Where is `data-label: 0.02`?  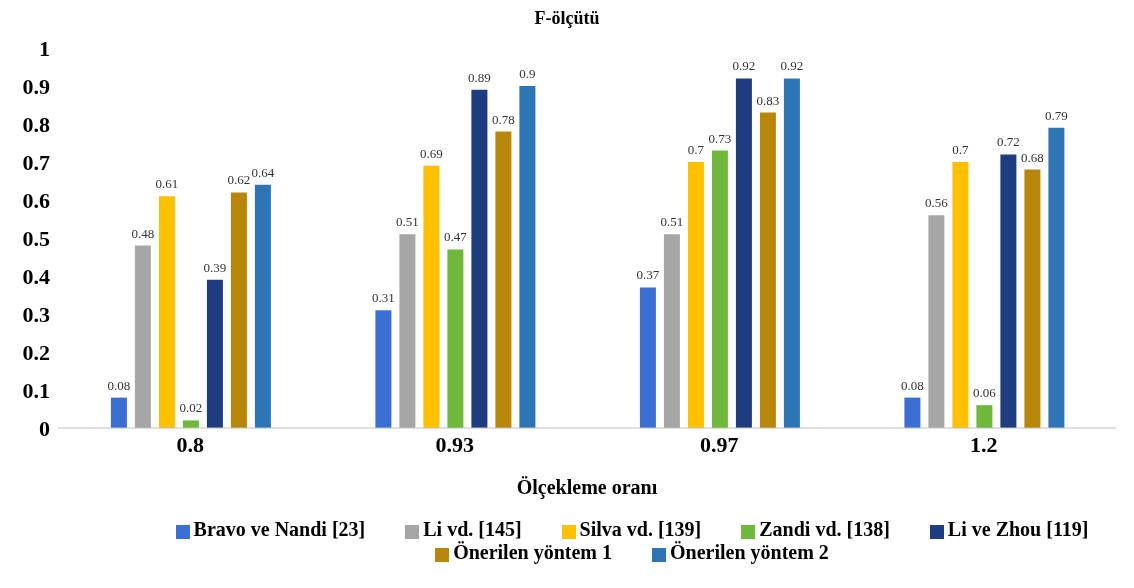
data-label: 0.02 is located at coordinates (191, 408).